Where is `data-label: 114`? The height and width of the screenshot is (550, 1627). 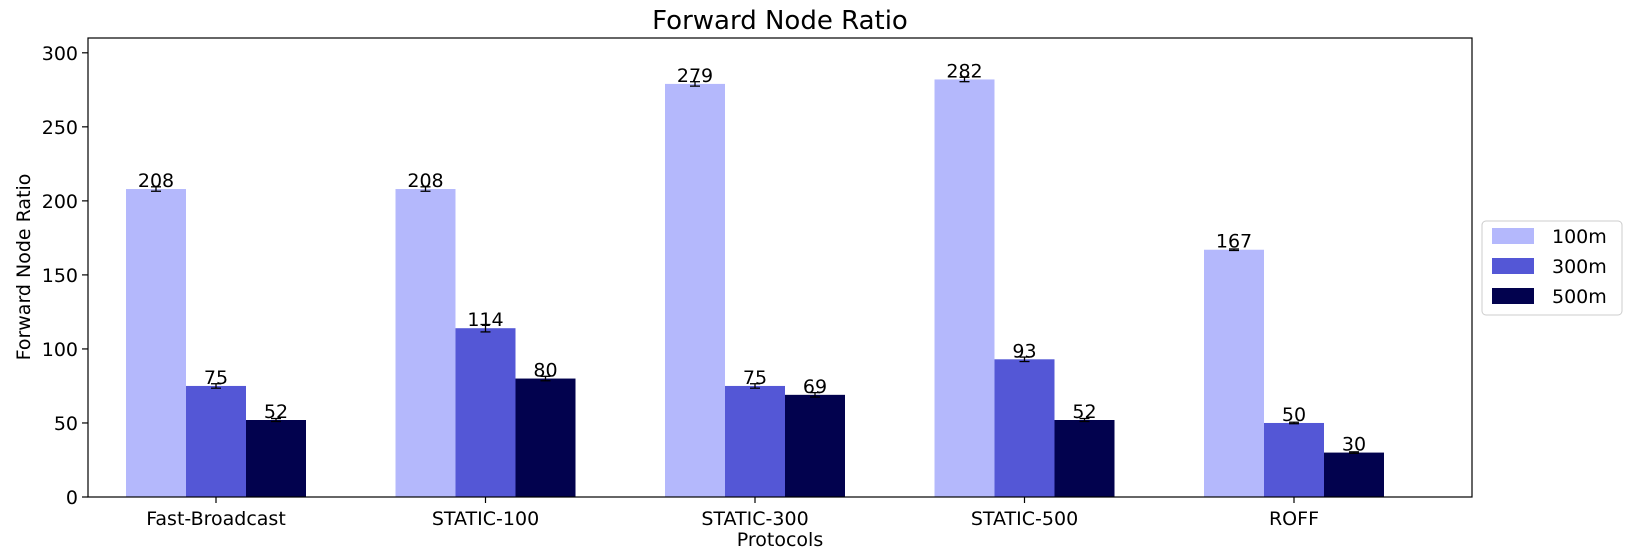
data-label: 114 is located at coordinates (485, 320).